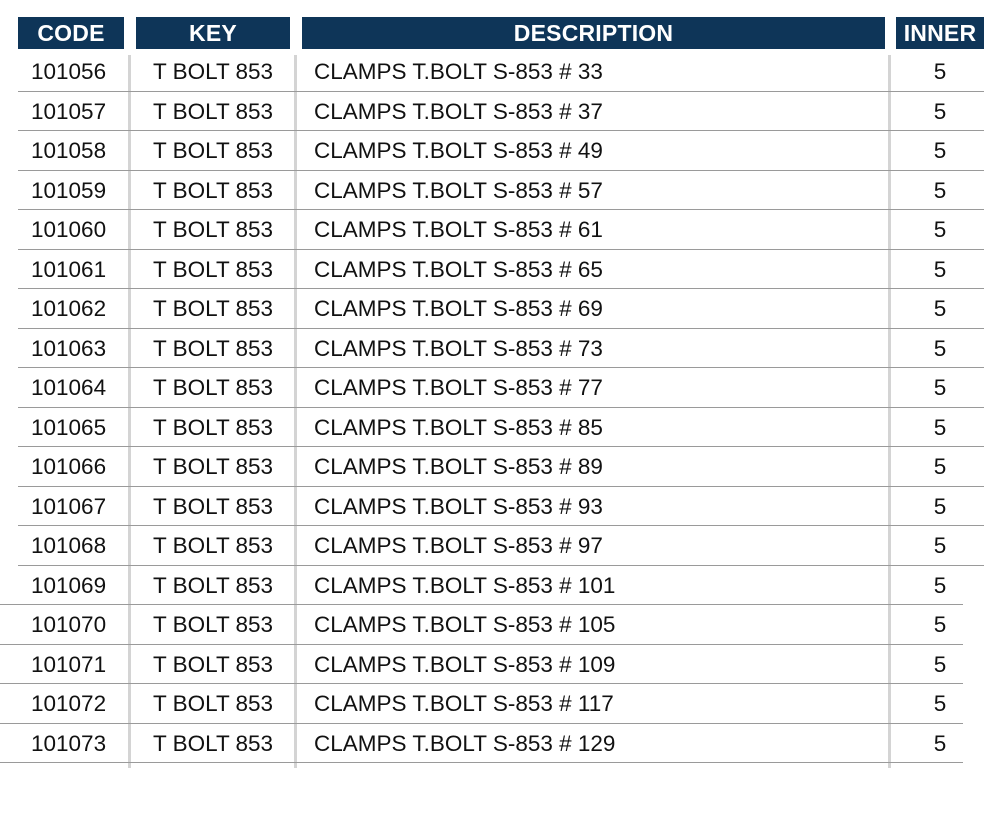  What do you see at coordinates (213, 33) in the screenshot?
I see `header-key: KEY` at bounding box center [213, 33].